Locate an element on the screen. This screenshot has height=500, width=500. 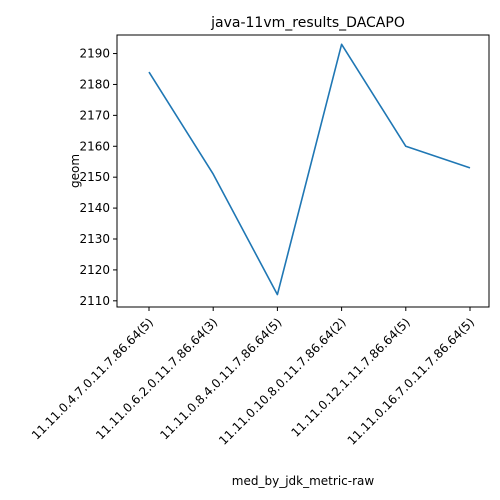
y-tick-label: 2150 is located at coordinates (94, 177).